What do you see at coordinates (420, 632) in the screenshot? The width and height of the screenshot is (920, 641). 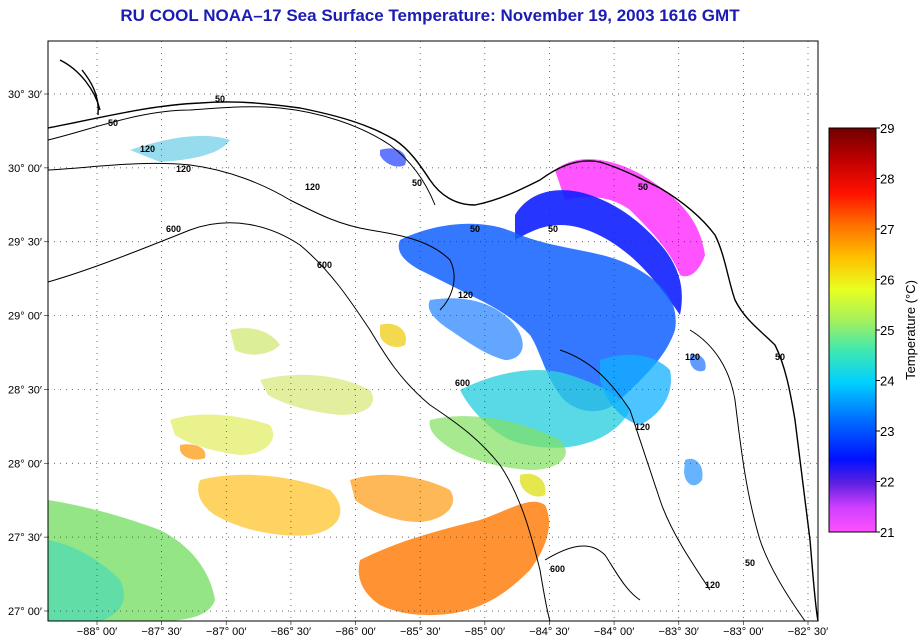 I see `lon-label-5: −85° 30′` at bounding box center [420, 632].